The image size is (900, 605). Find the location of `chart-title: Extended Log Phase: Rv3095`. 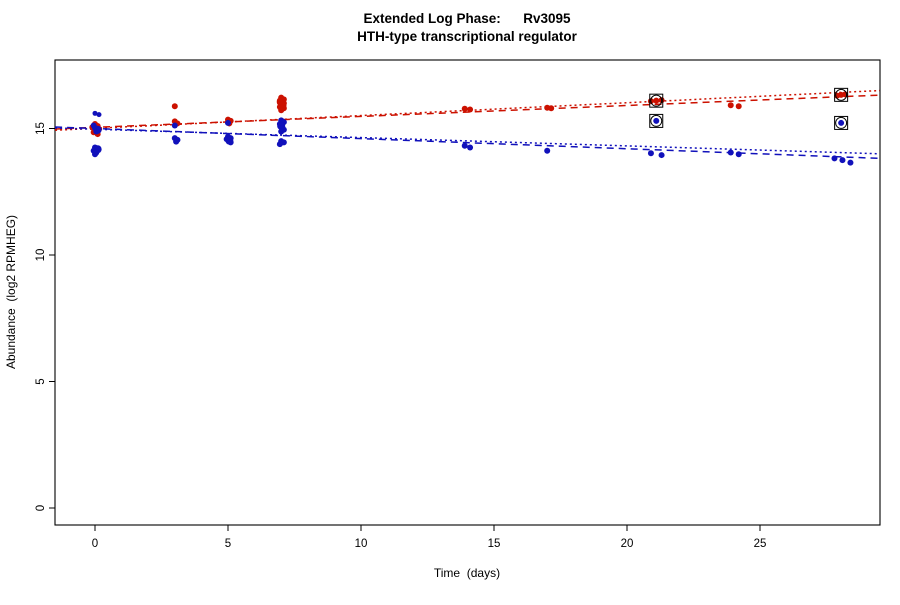

chart-title: Extended Log Phase: Rv3095 is located at coordinates (467, 18).